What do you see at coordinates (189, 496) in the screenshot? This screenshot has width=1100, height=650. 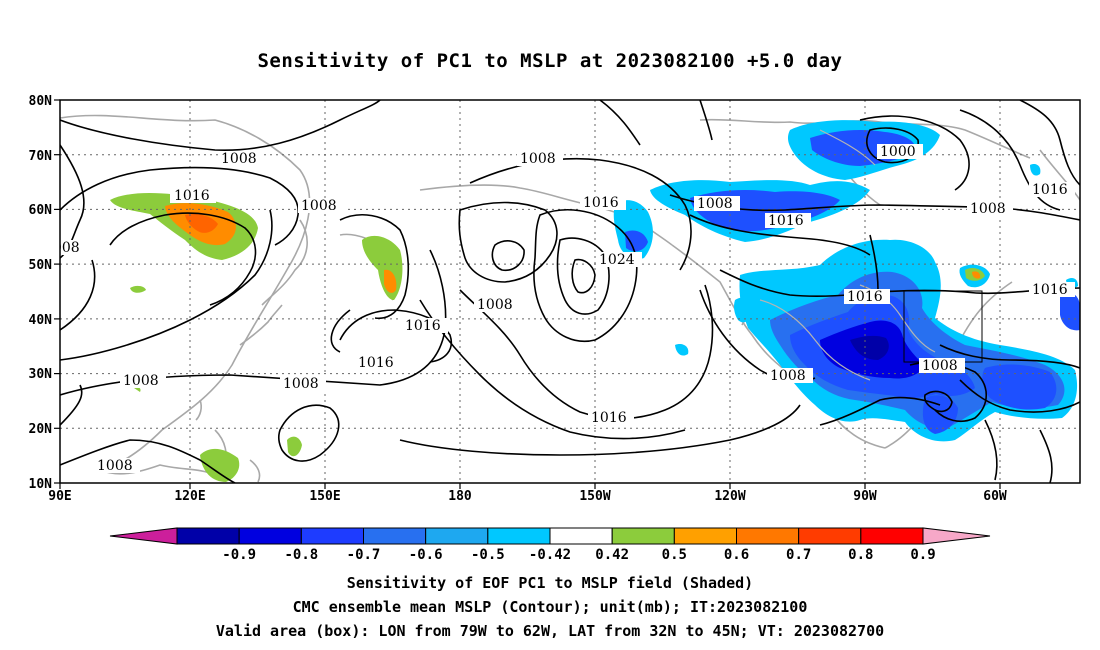 I see `lon-label: 120E` at bounding box center [189, 496].